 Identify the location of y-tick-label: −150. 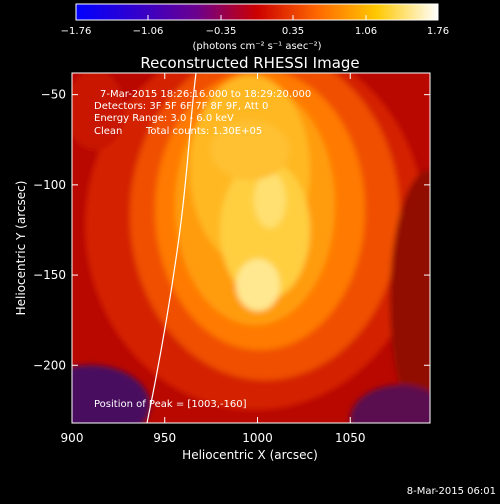
(49, 275).